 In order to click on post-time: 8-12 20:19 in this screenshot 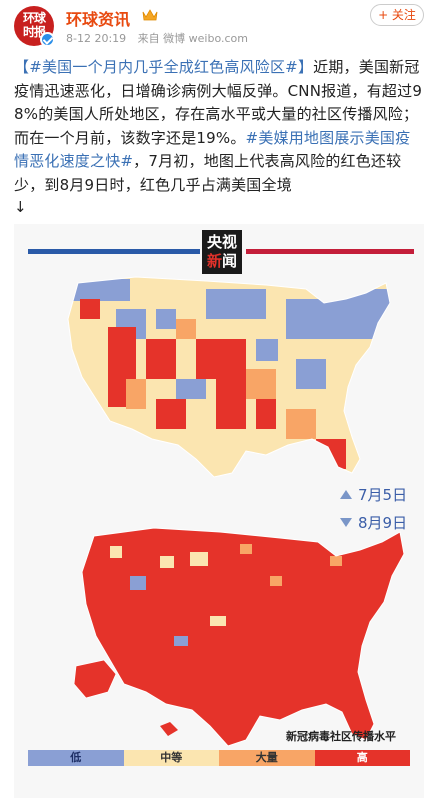, I will do `click(96, 38)`.